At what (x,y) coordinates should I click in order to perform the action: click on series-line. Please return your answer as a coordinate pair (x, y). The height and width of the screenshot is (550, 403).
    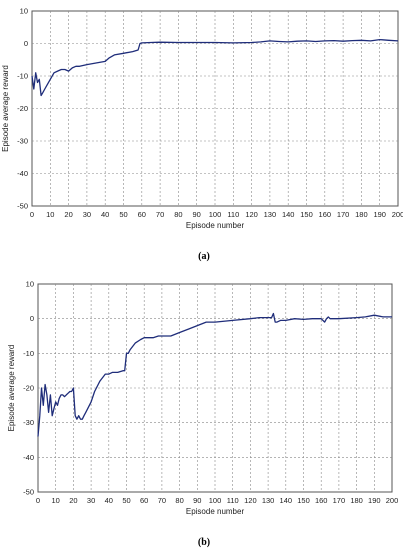
    Looking at the image, I should click on (215, 67).